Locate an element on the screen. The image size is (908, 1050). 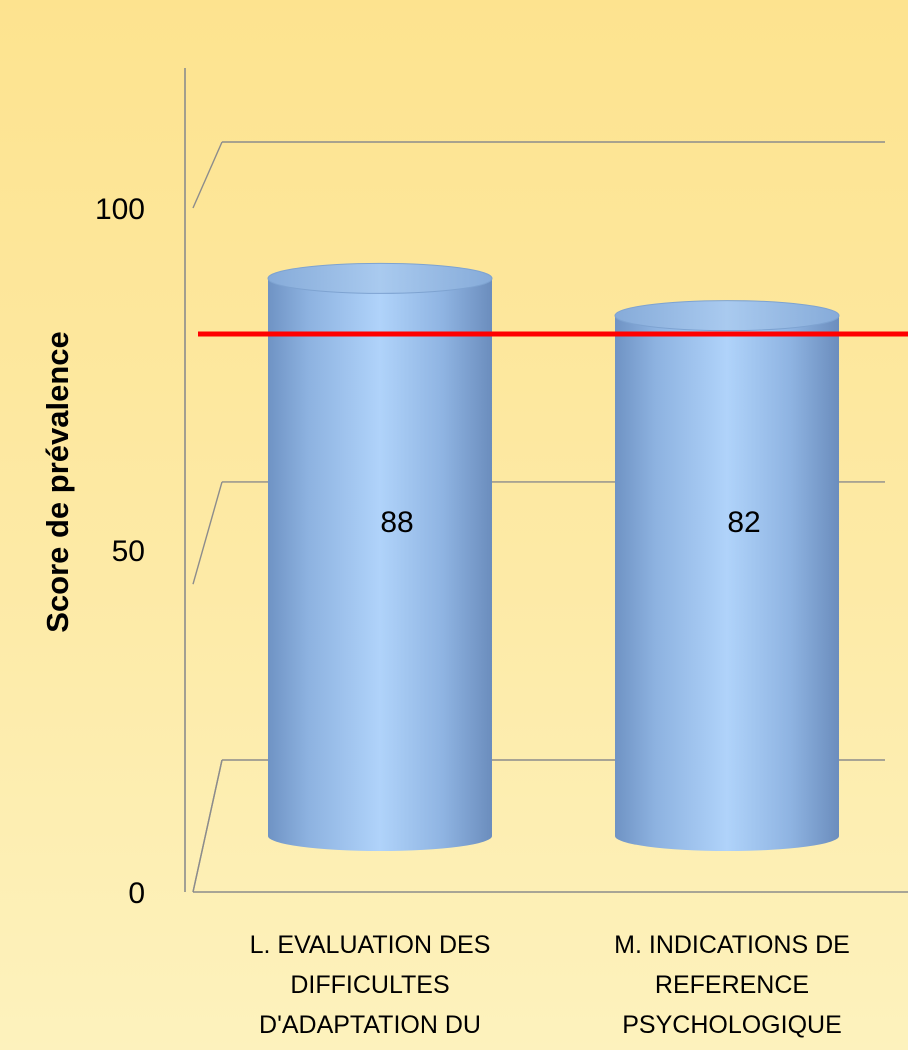
y-tick-label-2: 100 is located at coordinates (120, 209).